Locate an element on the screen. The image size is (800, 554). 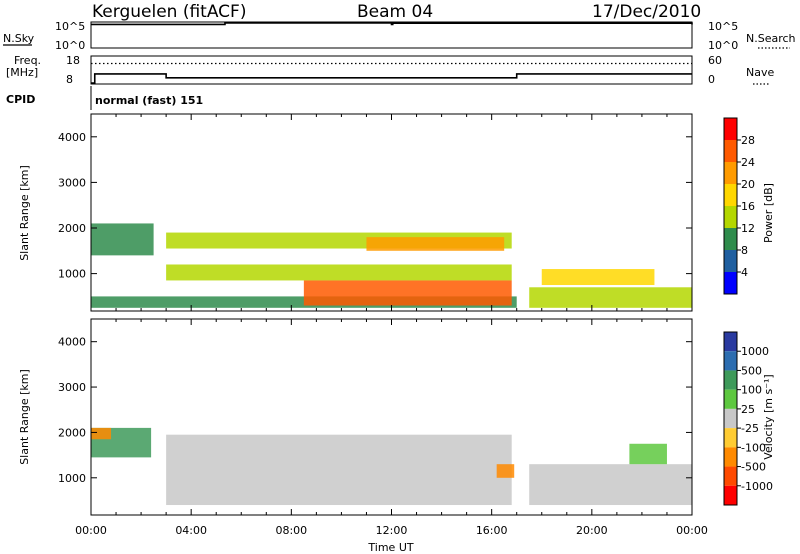
x-tick-label: 04:00 is located at coordinates (191, 530).